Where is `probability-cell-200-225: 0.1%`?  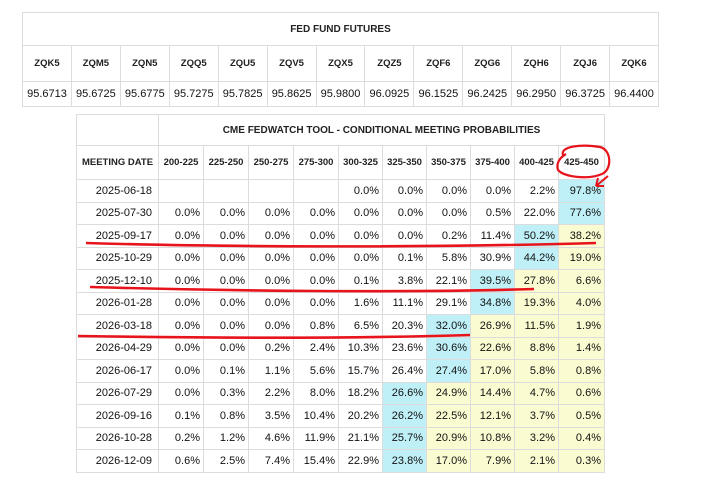
probability-cell-200-225: 0.1% is located at coordinates (181, 416).